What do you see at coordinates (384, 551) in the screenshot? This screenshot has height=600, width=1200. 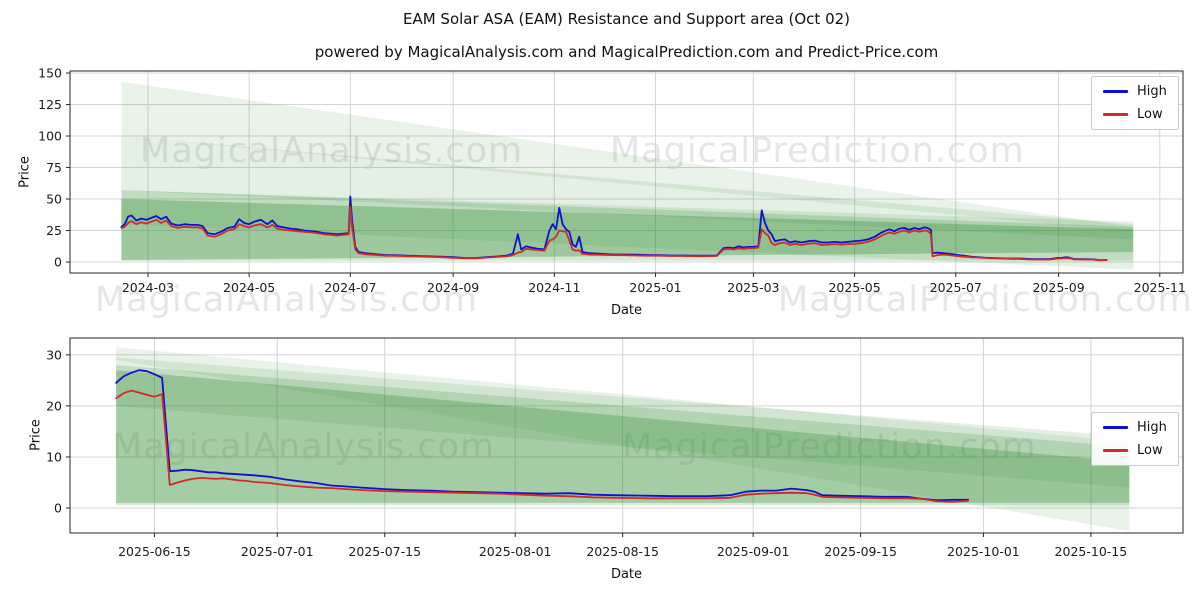 I see `x-tick-label: 2025-07-15` at bounding box center [384, 551].